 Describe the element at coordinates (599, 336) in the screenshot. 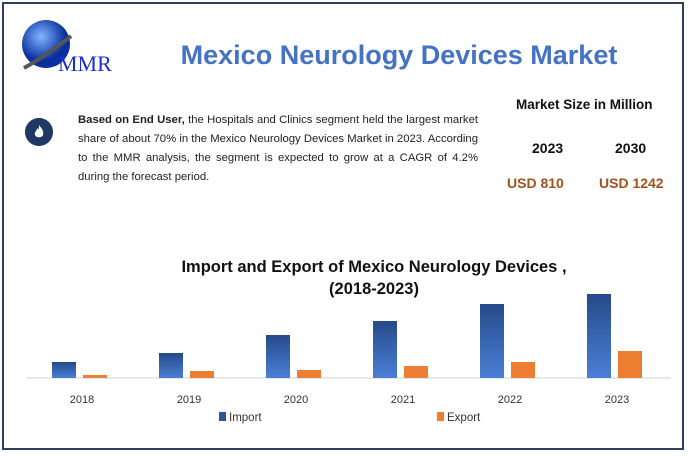

I see `bar-import-2023` at that location.